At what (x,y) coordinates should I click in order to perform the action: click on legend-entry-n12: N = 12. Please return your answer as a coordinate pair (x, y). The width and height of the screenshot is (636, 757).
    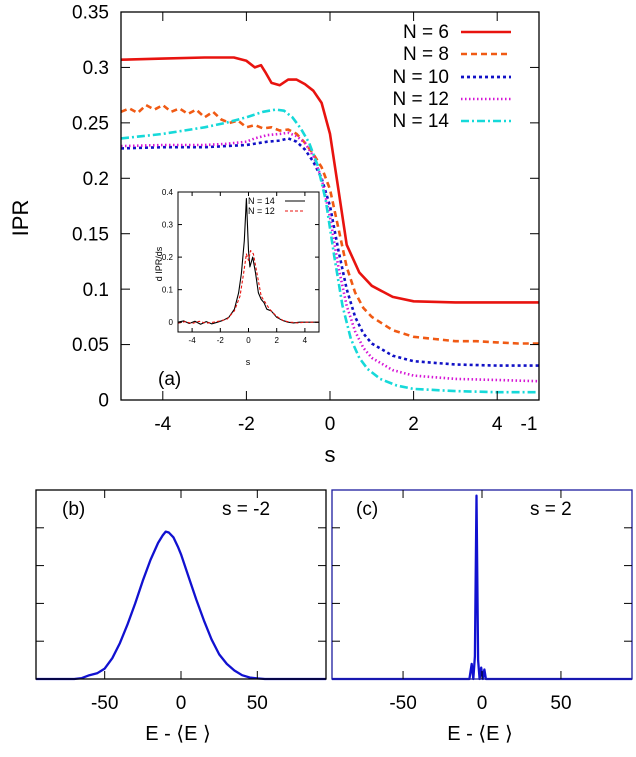
    Looking at the image, I should click on (451, 99).